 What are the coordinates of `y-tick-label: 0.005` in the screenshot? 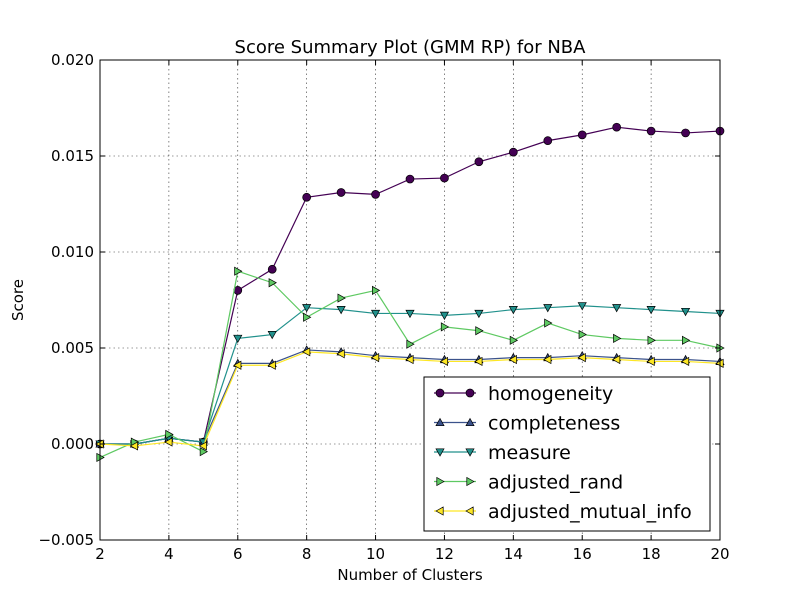 It's located at (72, 348).